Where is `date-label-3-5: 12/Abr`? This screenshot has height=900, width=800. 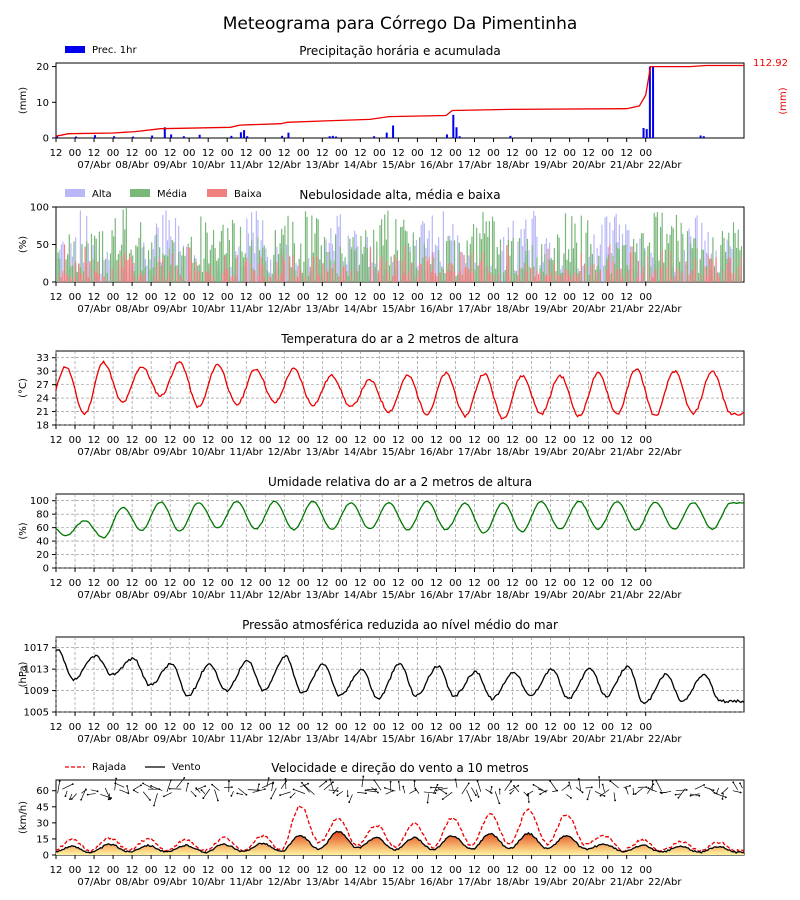
date-label-3-5: 12/Abr is located at coordinates (285, 595).